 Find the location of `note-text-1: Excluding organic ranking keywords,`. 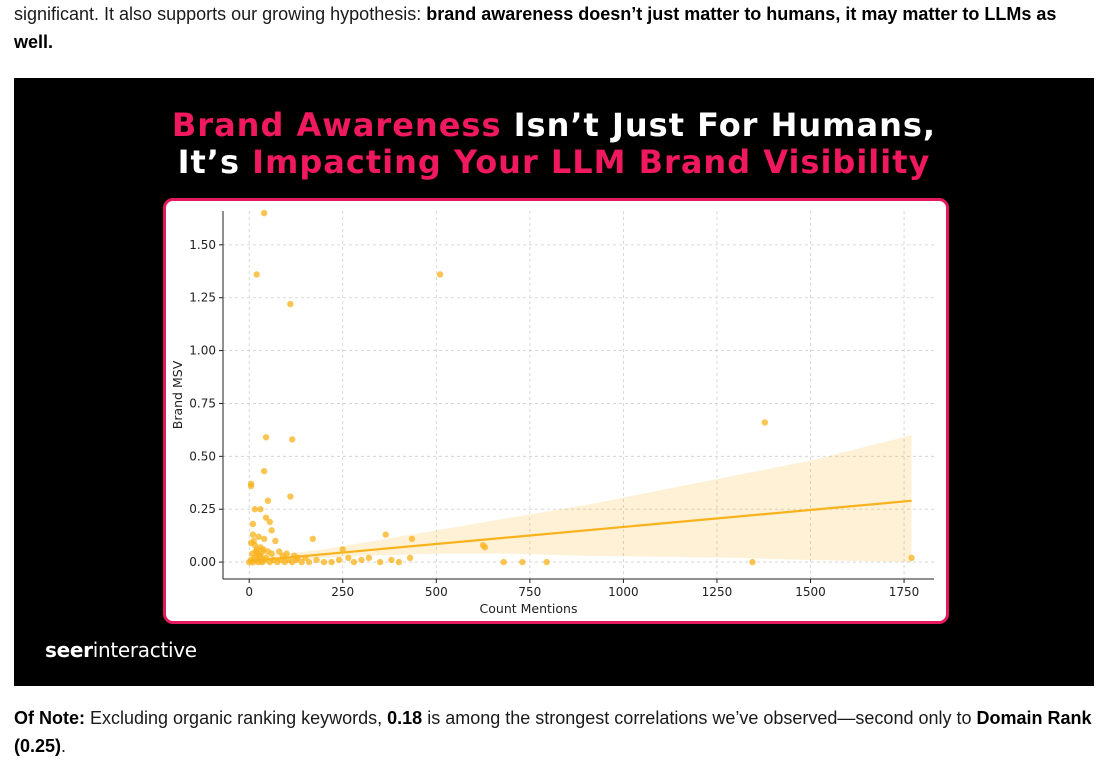

note-text-1: Excluding organic ranking keywords, is located at coordinates (236, 718).